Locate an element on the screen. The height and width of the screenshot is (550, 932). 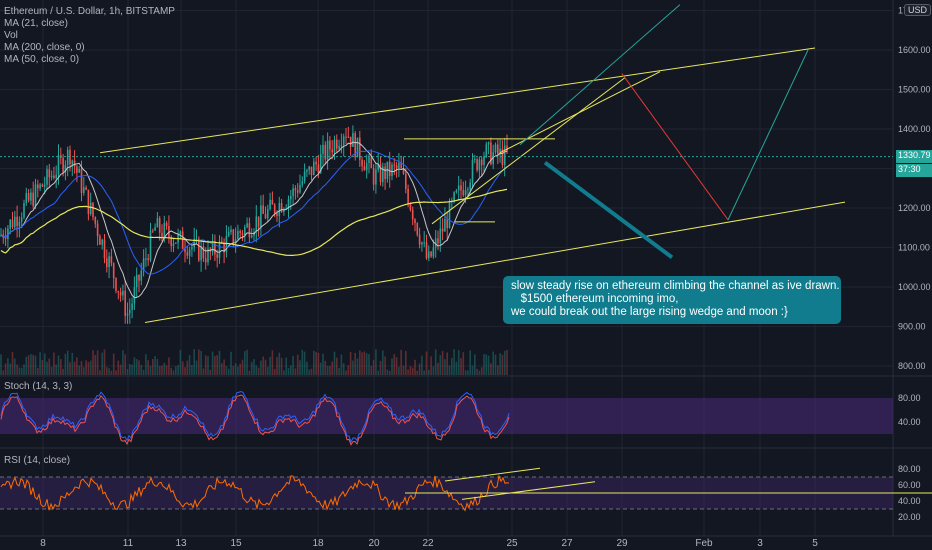
currency-badge: USD is located at coordinates (918, 10).